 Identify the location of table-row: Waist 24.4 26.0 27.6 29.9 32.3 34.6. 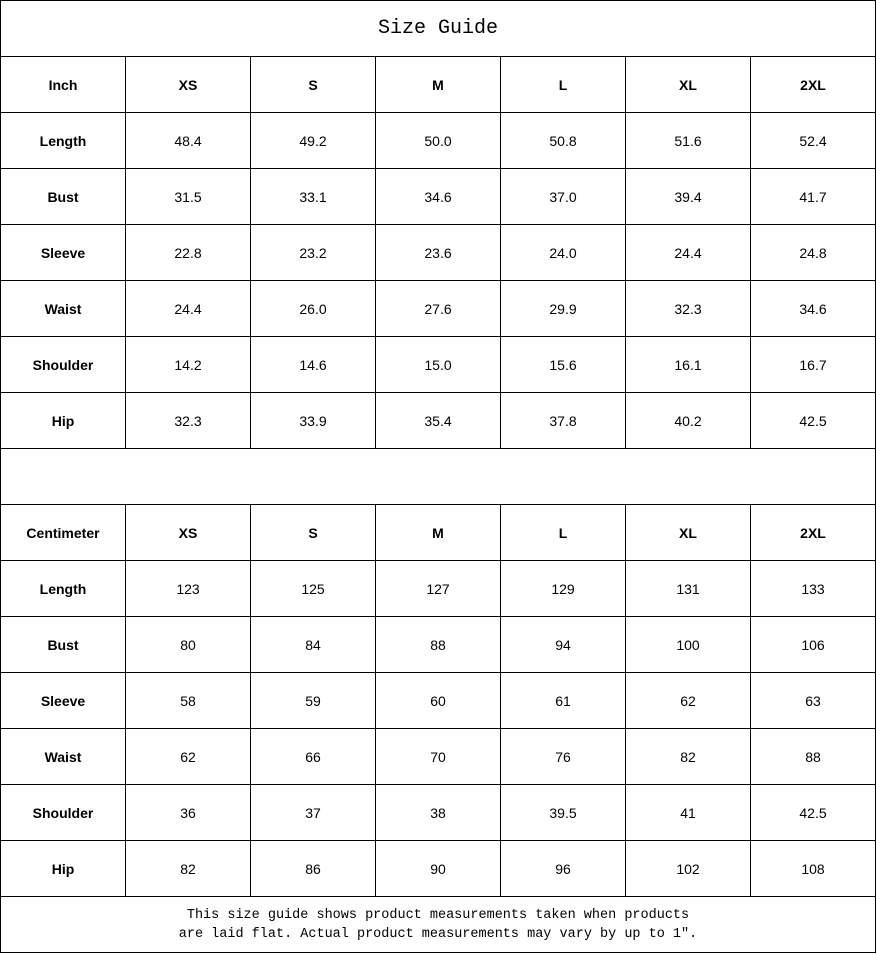
(438, 308).